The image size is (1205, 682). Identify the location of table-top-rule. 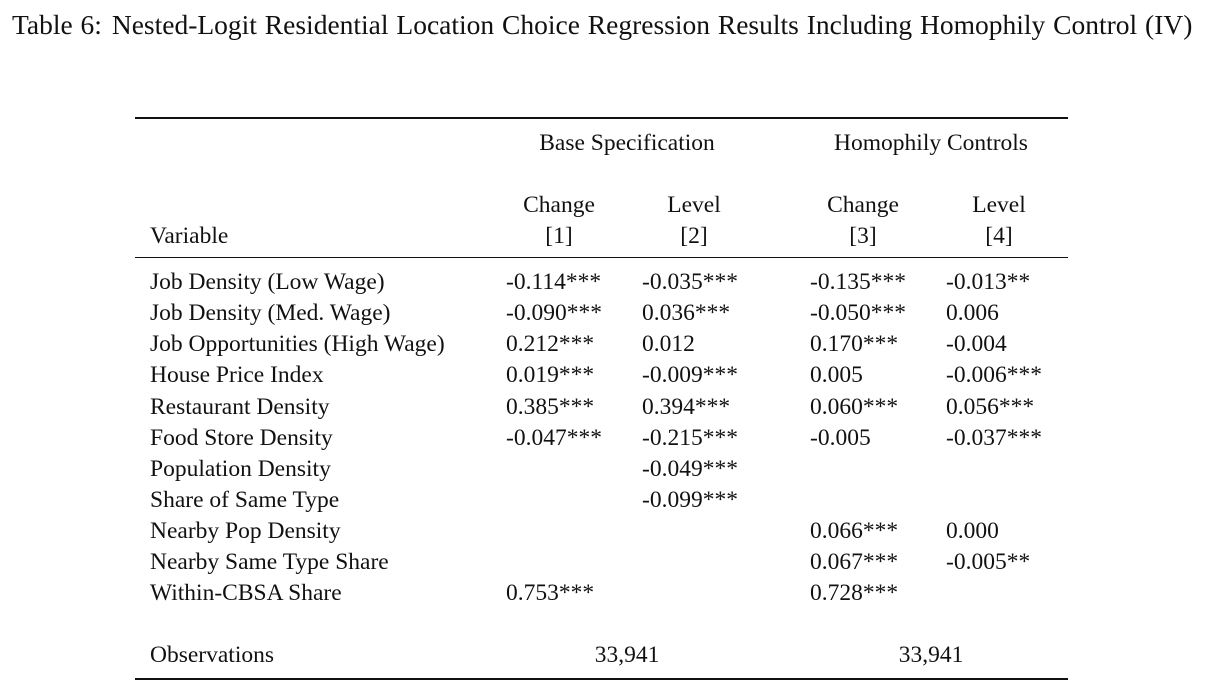
(601, 118).